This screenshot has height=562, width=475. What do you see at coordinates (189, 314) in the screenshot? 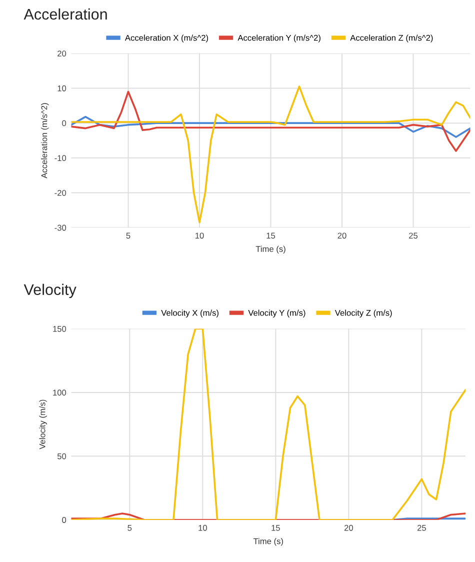
I see `legend-label: Velocity X (m/s)` at bounding box center [189, 314].